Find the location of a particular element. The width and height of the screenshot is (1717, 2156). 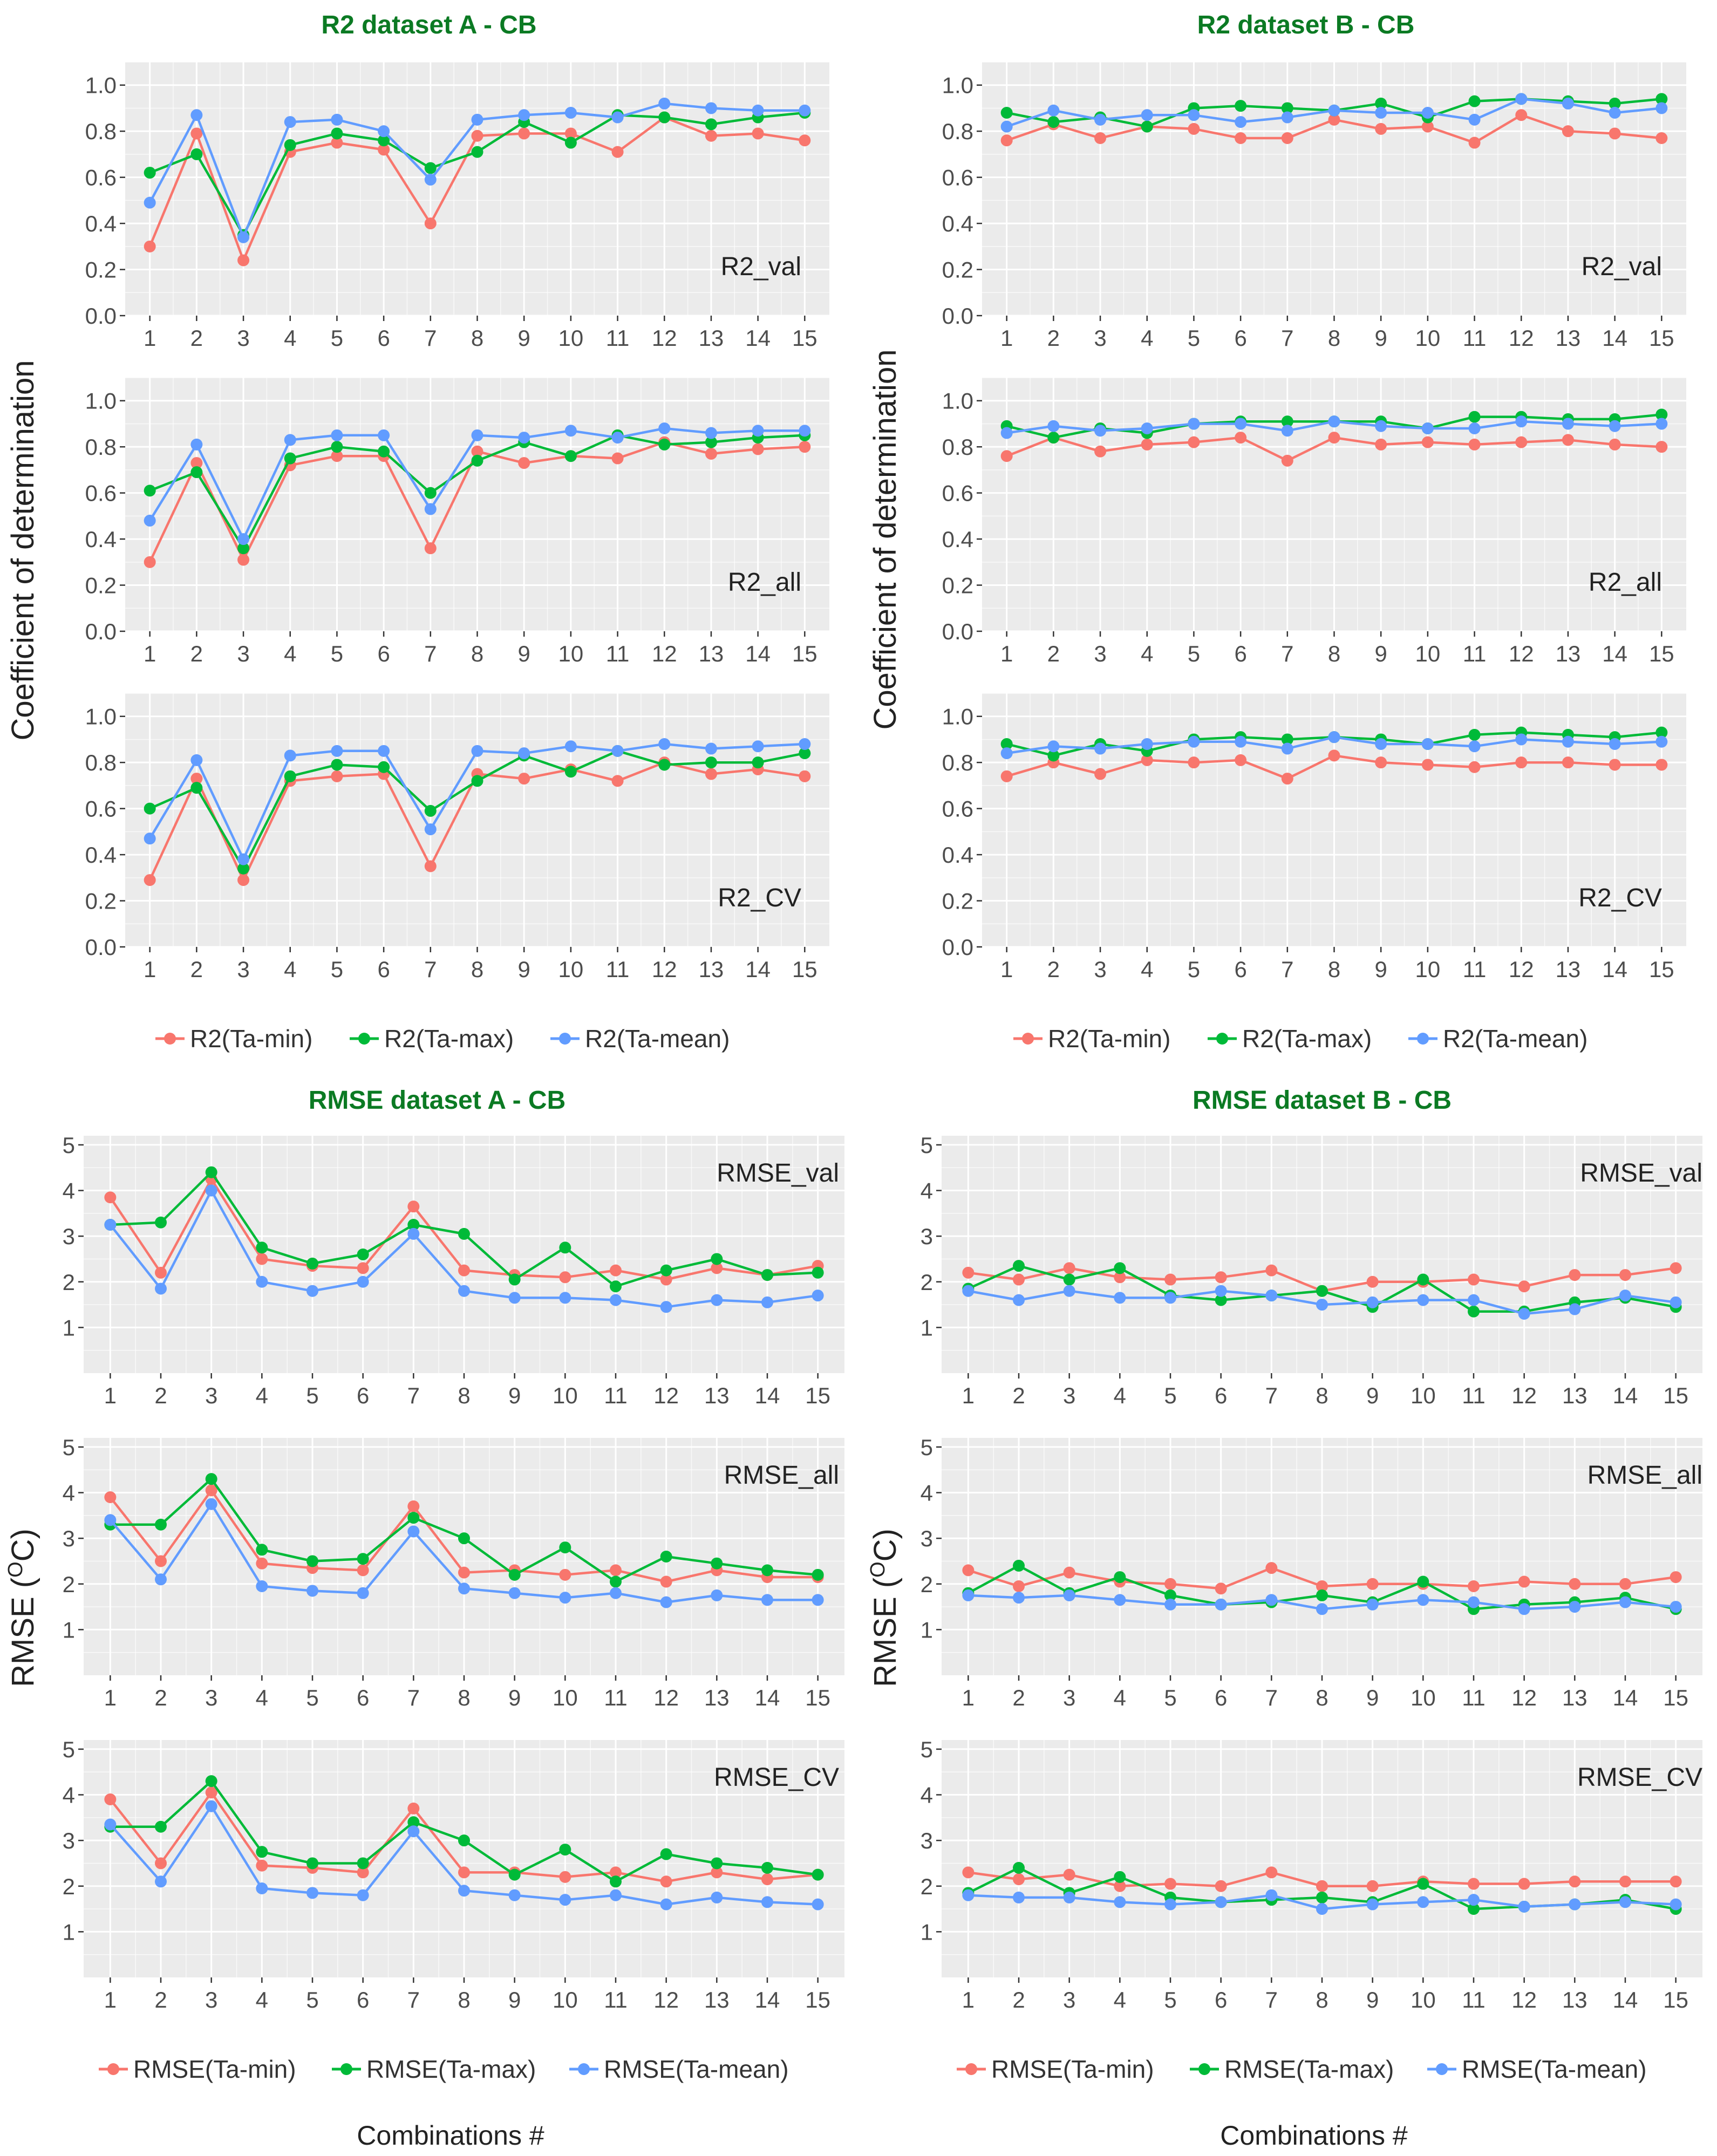

x-tick-label: 3 is located at coordinates (243, 654).